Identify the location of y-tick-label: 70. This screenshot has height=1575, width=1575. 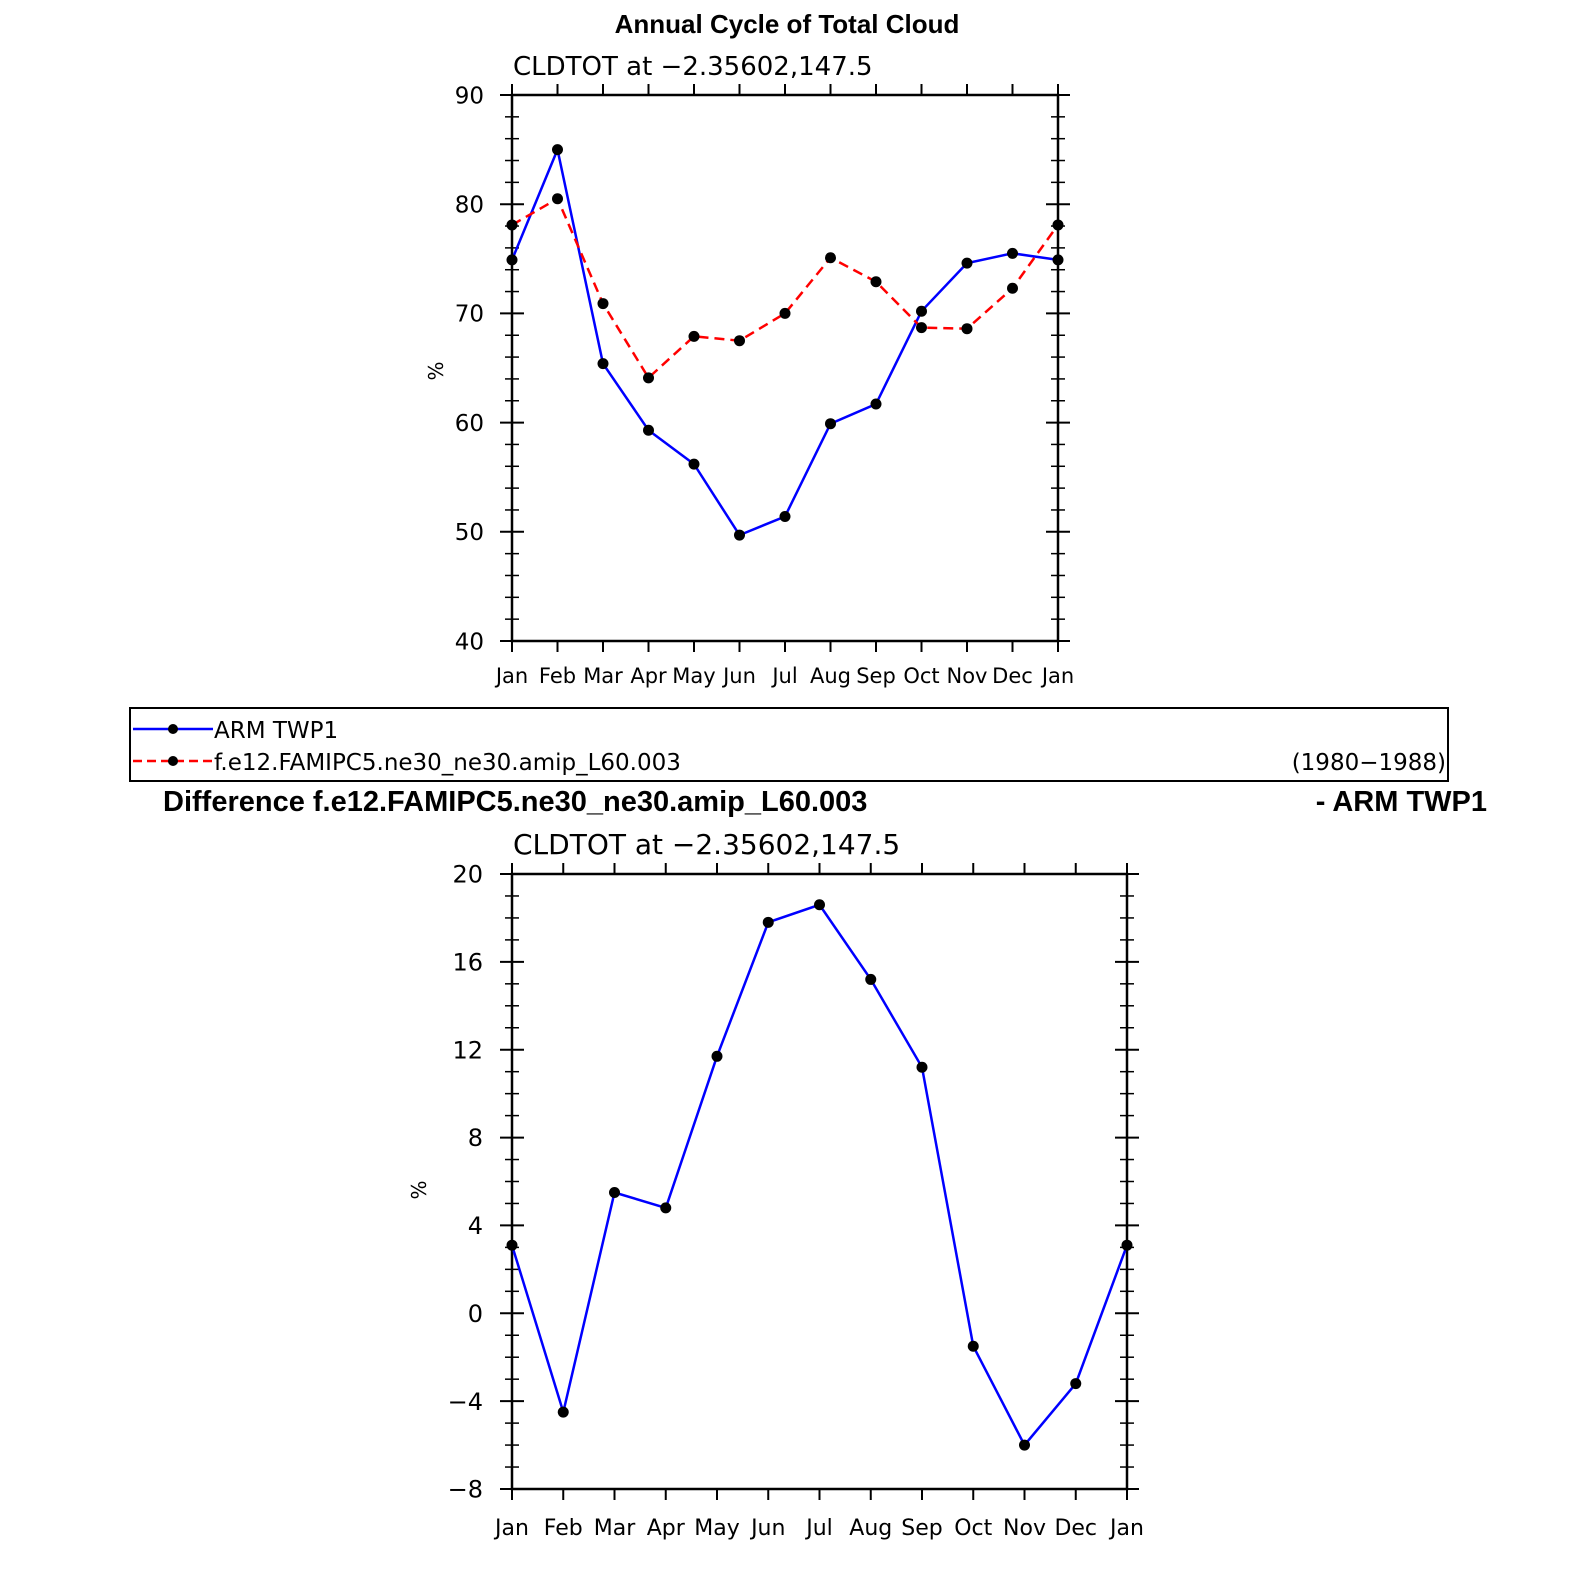
(469, 315).